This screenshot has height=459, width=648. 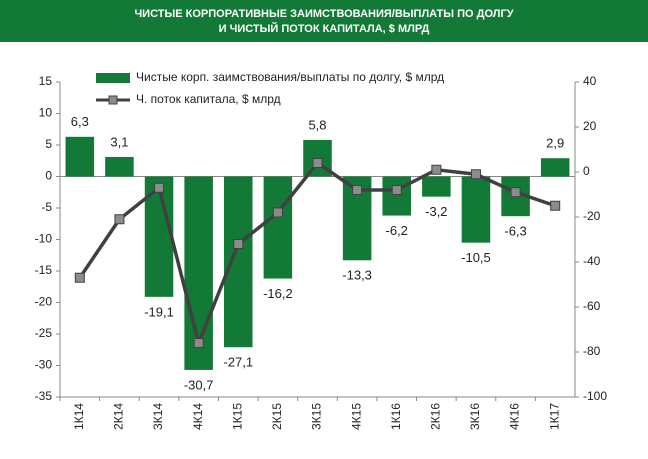 What do you see at coordinates (159, 311) in the screenshot?
I see `value-label: -19,1` at bounding box center [159, 311].